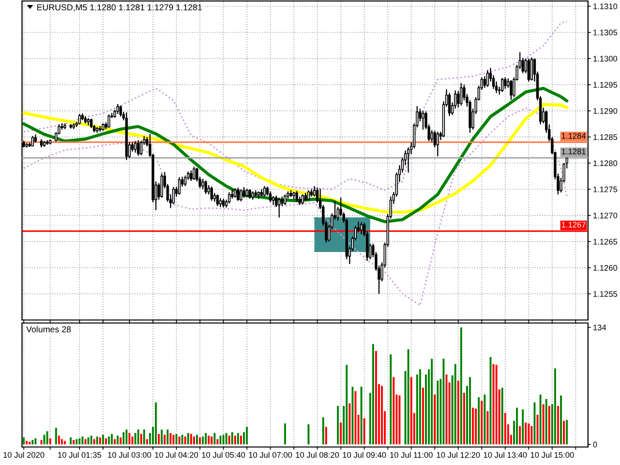 The height and width of the screenshot is (465, 620). I want to click on y-tick-label: 134, so click(599, 327).